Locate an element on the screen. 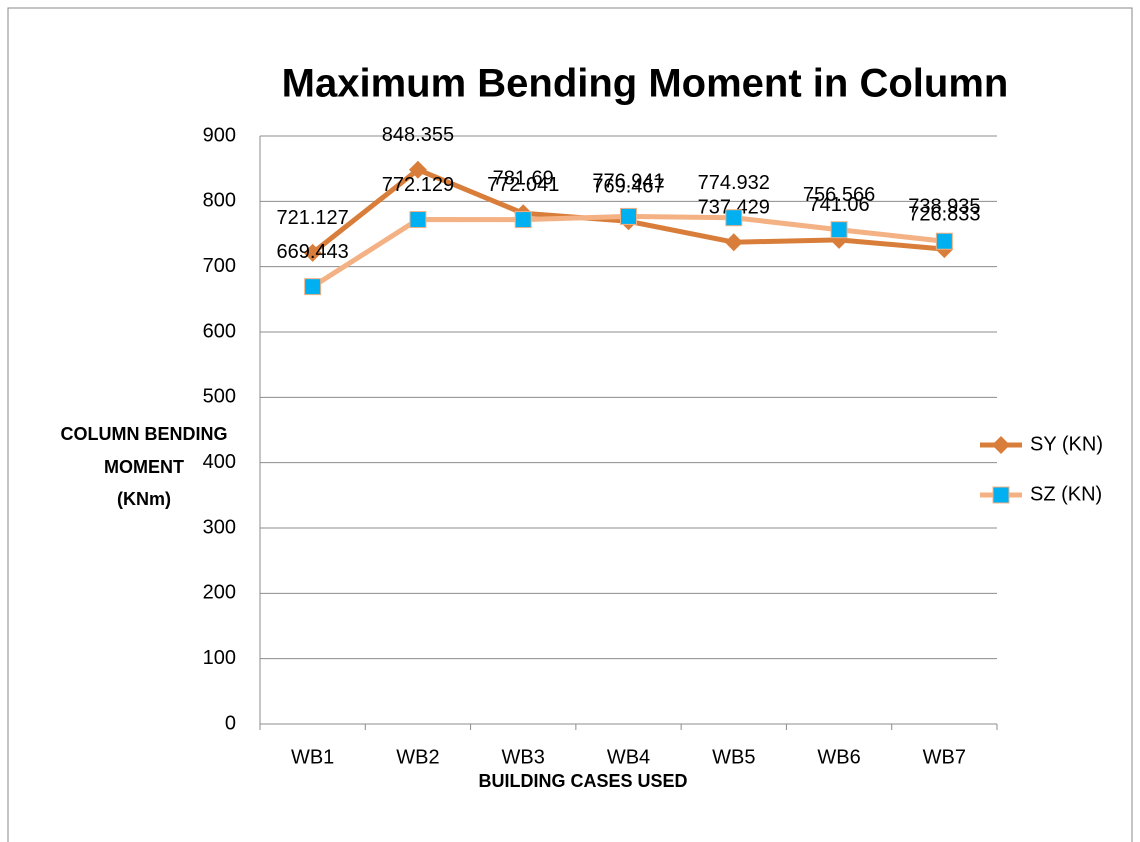 The height and width of the screenshot is (842, 1140). x-tick-label: WB3 is located at coordinates (523, 757).